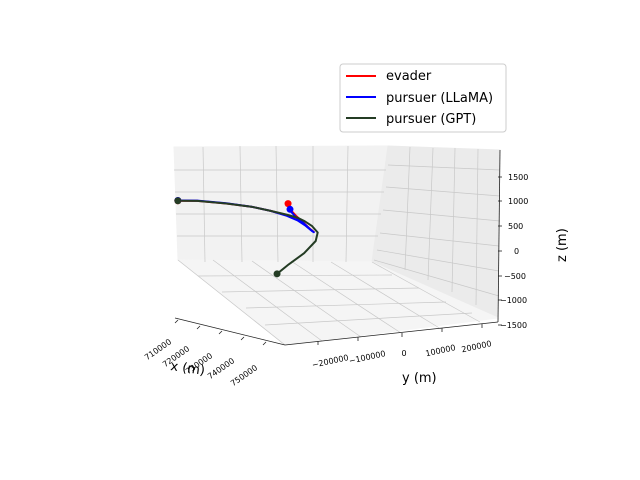 This screenshot has height=480, width=640. I want to click on legend-label-pursuer-gpt: pursuer (GPT), so click(431, 119).